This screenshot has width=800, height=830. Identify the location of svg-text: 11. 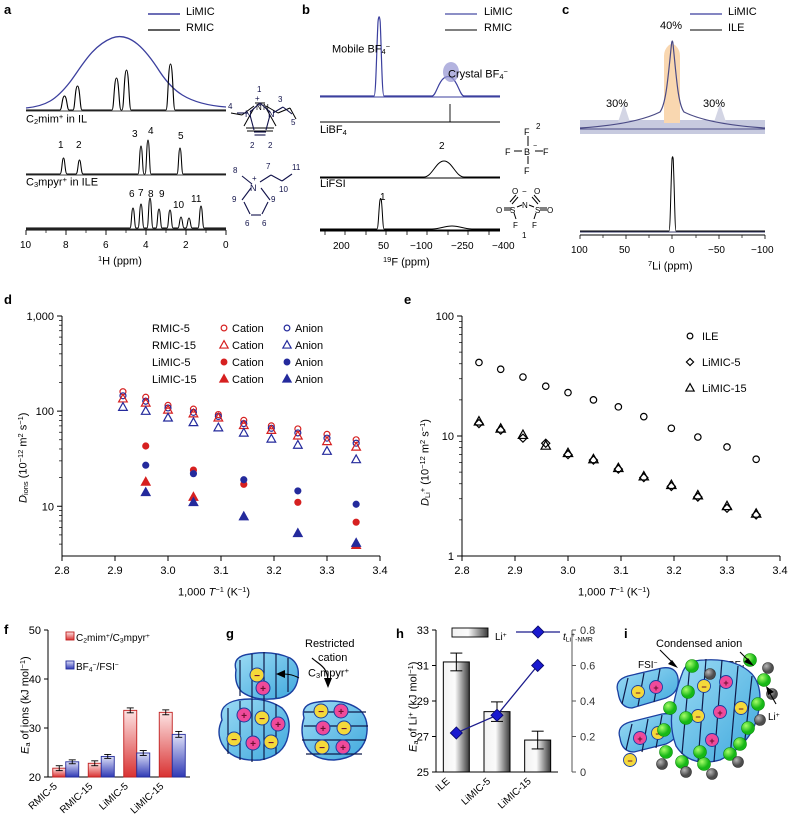
(296, 167).